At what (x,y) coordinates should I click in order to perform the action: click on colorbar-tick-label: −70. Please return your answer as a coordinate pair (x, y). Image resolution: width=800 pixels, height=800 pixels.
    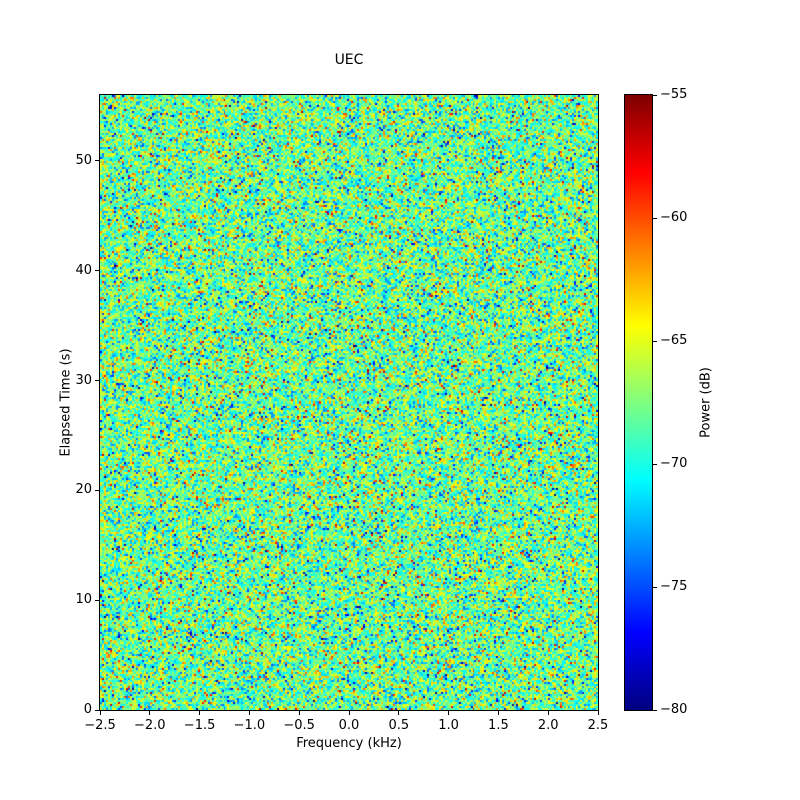
    Looking at the image, I should click on (674, 463).